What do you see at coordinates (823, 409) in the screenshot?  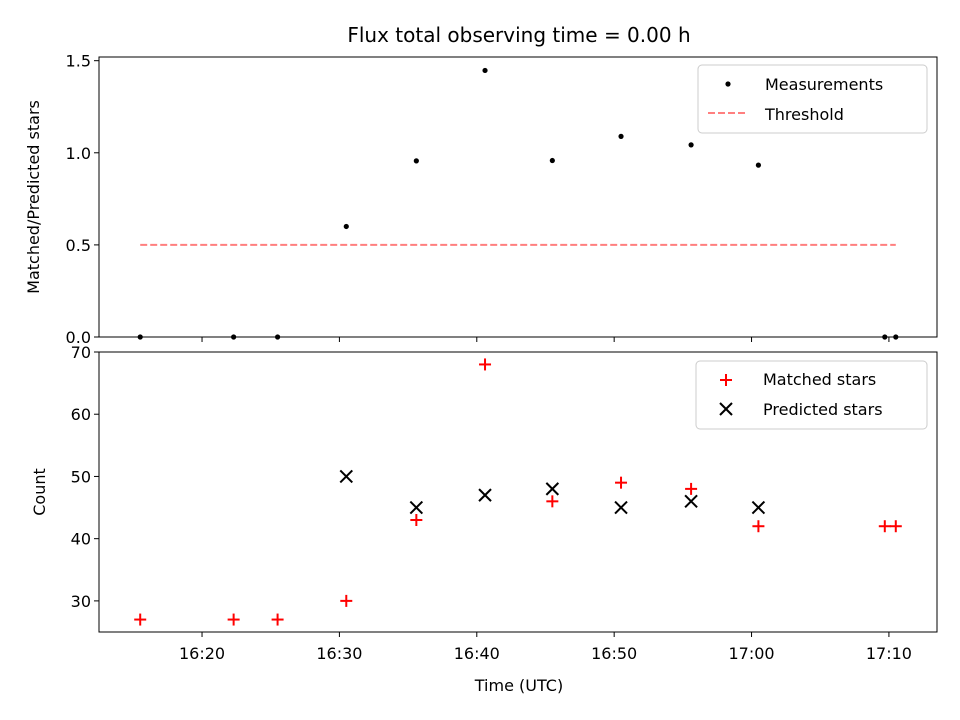 I see `legend-predicted-label: Predicted stars` at bounding box center [823, 409].